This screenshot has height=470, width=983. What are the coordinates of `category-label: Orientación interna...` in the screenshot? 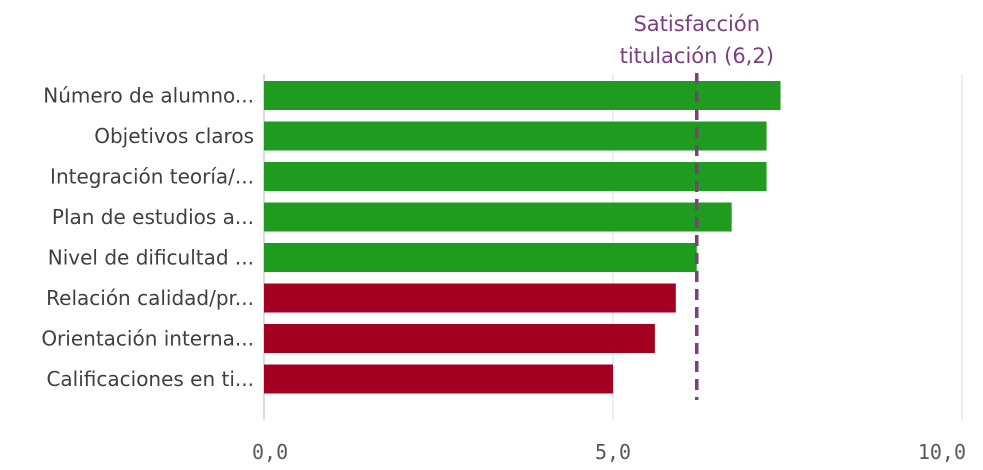 It's located at (147, 339).